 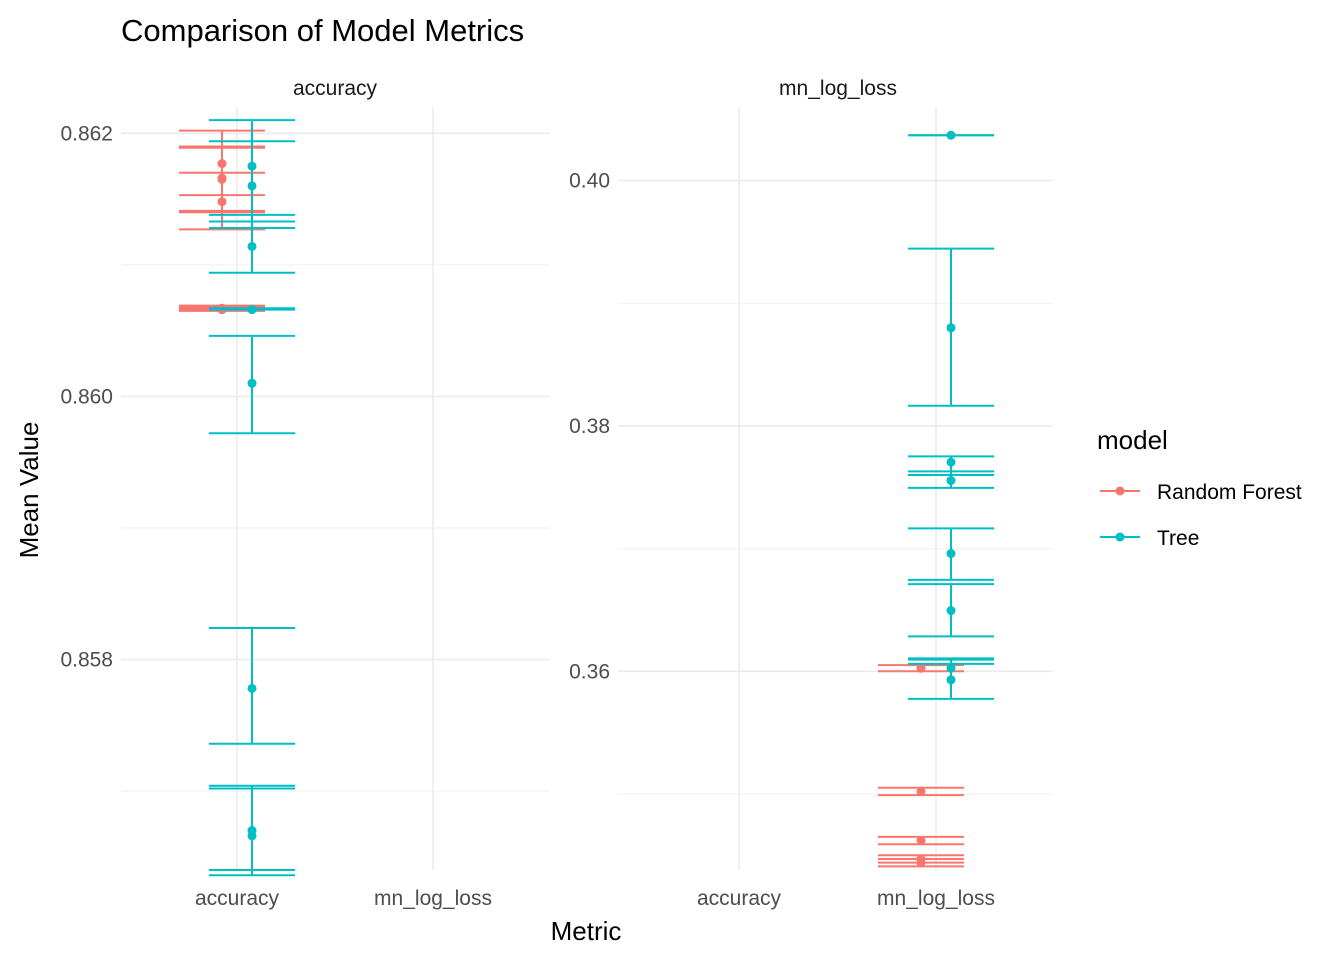 I want to click on legend: model Random Forest Tree, so click(x=1199, y=487).